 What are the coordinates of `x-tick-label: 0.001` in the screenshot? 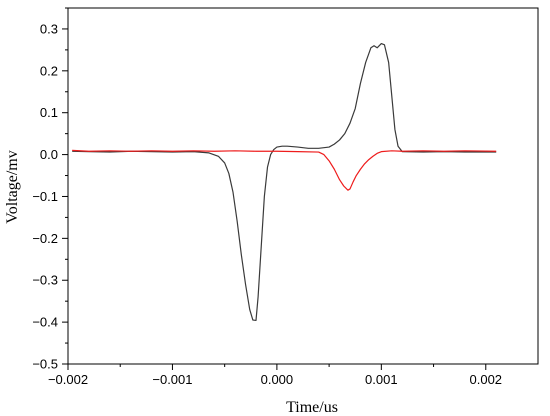 It's located at (381, 379).